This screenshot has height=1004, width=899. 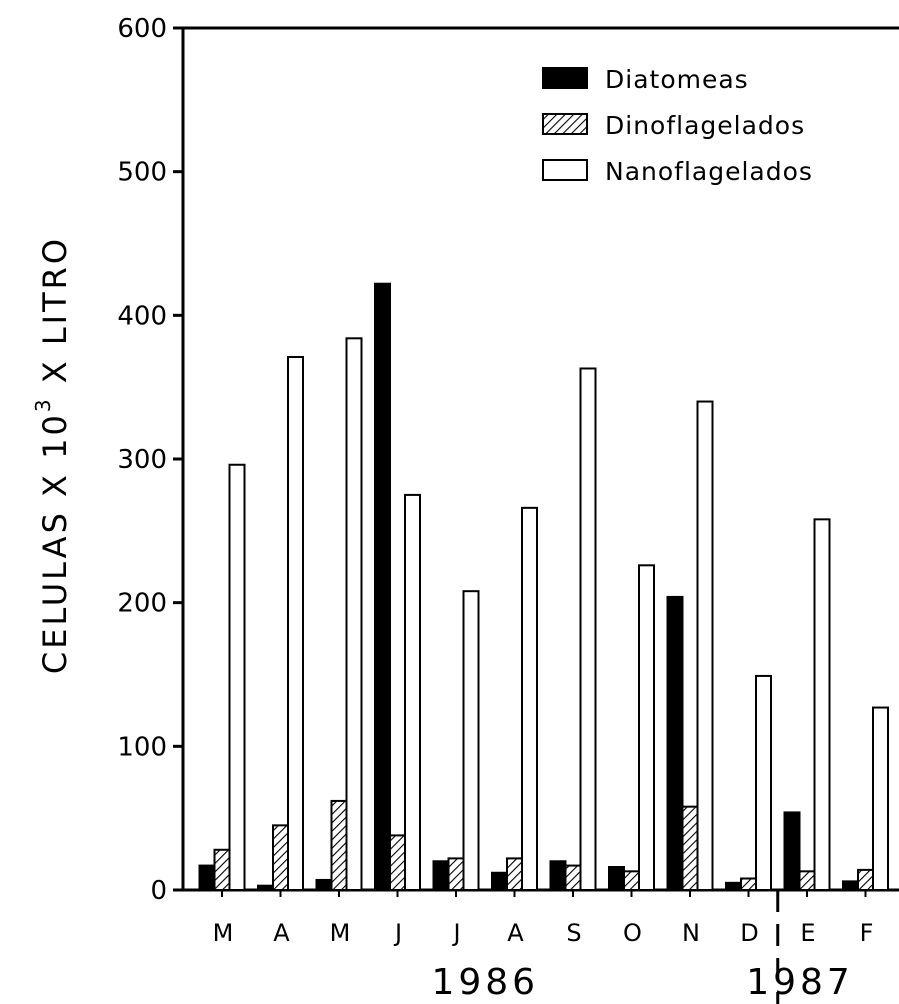 I want to click on y-axis-title-main: CELULAS X 10, so click(x=55, y=543).